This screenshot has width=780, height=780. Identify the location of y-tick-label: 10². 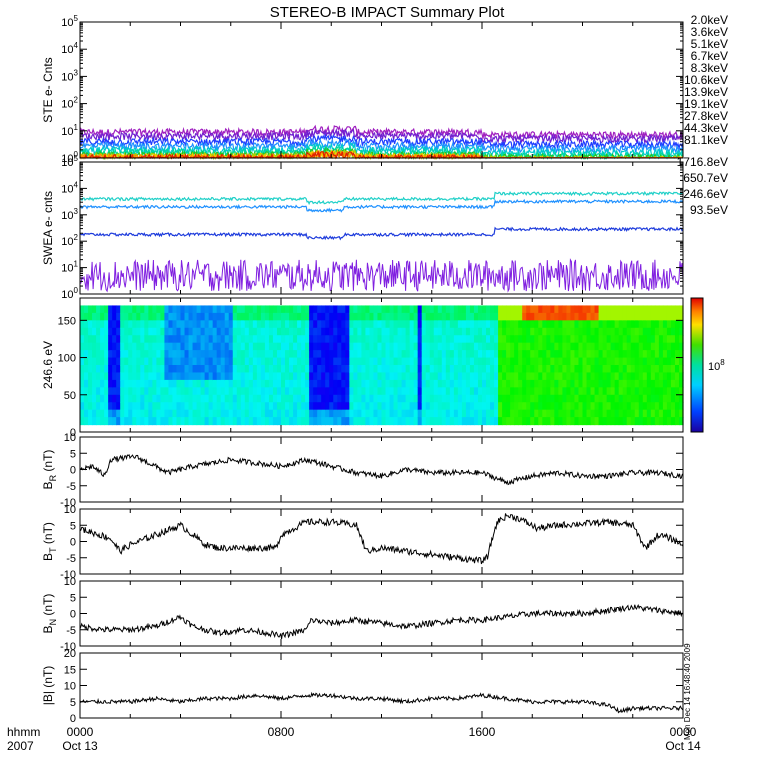
(69, 103).